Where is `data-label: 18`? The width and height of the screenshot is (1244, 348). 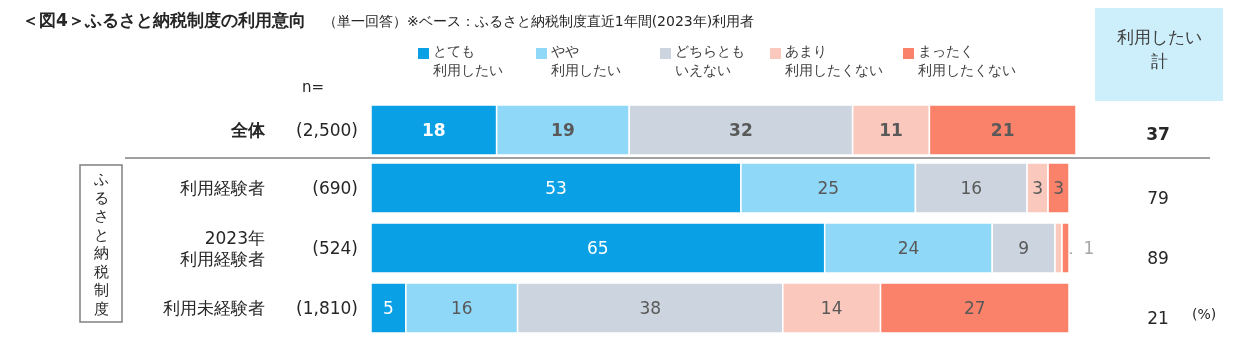
data-label: 18 is located at coordinates (433, 130).